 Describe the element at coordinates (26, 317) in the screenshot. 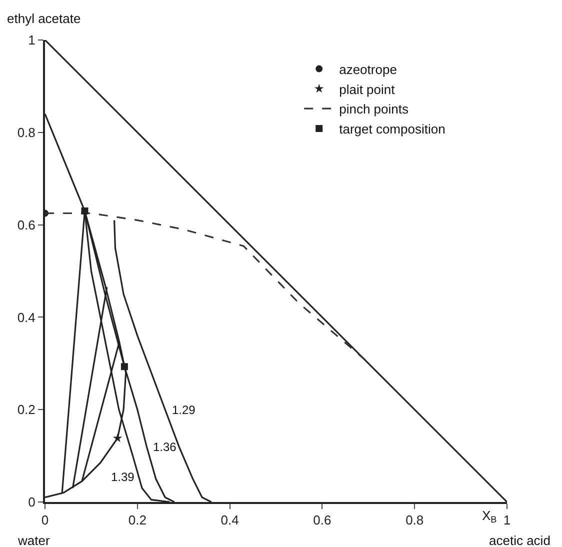

I see `y-tick-label: 0.4` at that location.